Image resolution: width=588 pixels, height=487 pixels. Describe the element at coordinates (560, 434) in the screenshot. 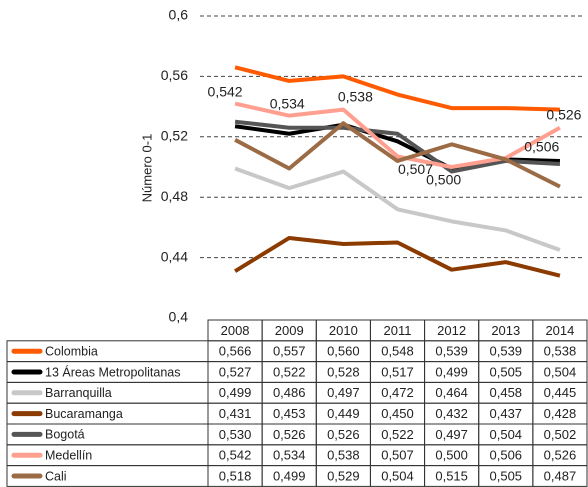

I see `table-value: 0,502` at that location.